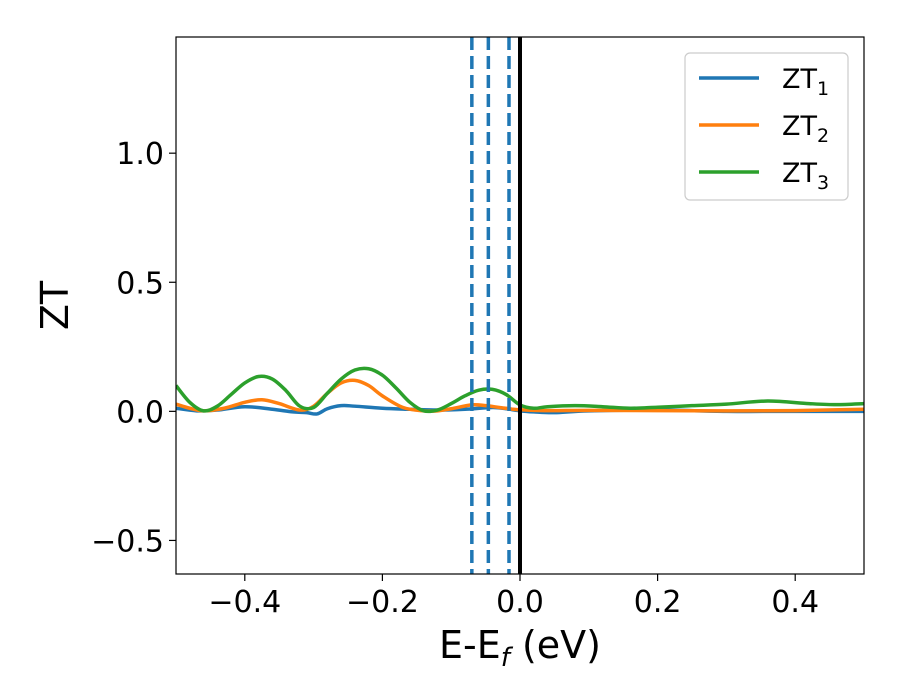 Image resolution: width=900 pixels, height=700 pixels. Describe the element at coordinates (555, 645) in the screenshot. I see `x-title-unit: (eV)` at that location.